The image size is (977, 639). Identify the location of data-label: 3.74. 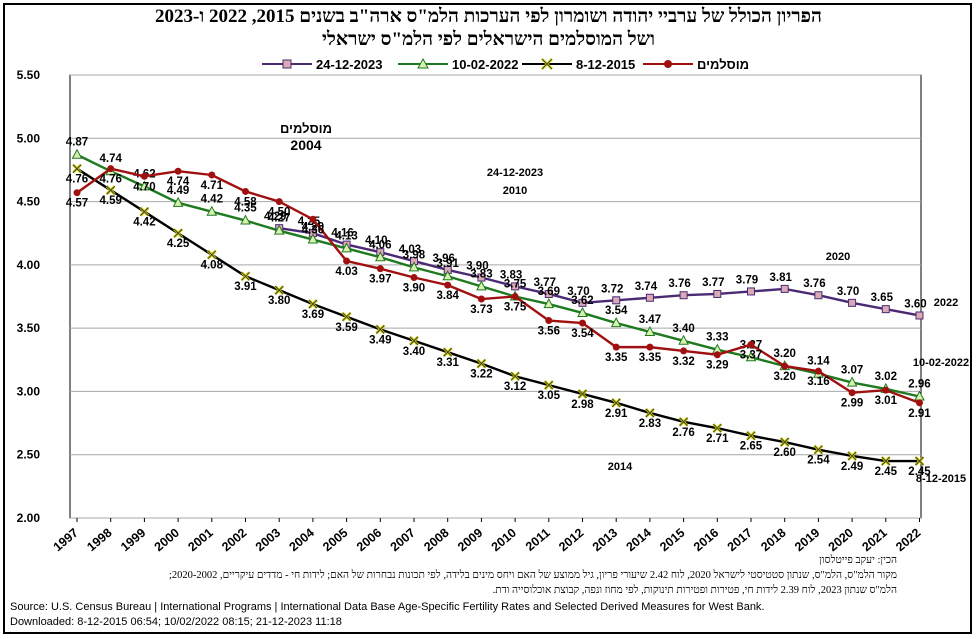
(646, 287).